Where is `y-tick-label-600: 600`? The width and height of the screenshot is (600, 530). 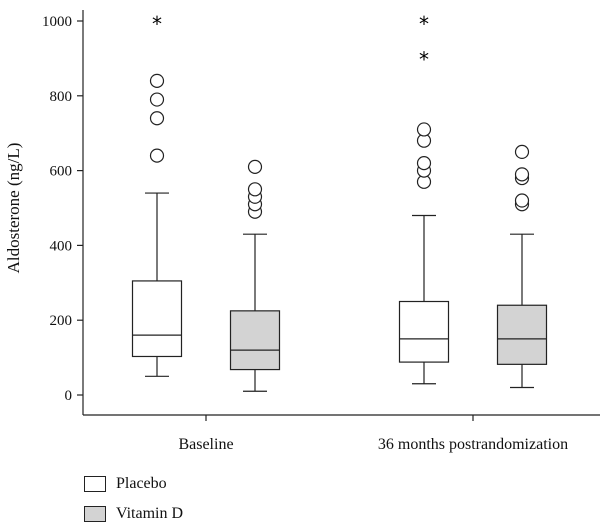 y-tick-label-600: 600 is located at coordinates (61, 172).